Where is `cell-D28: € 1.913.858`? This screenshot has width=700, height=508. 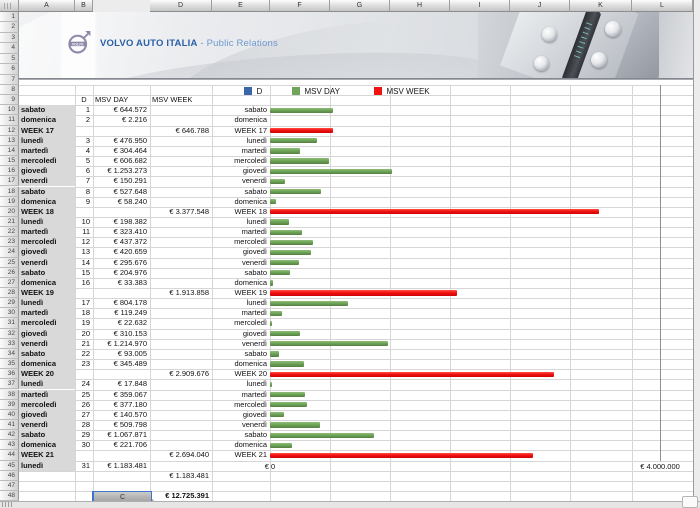
cell-D28: € 1.913.858 is located at coordinates (189, 292).